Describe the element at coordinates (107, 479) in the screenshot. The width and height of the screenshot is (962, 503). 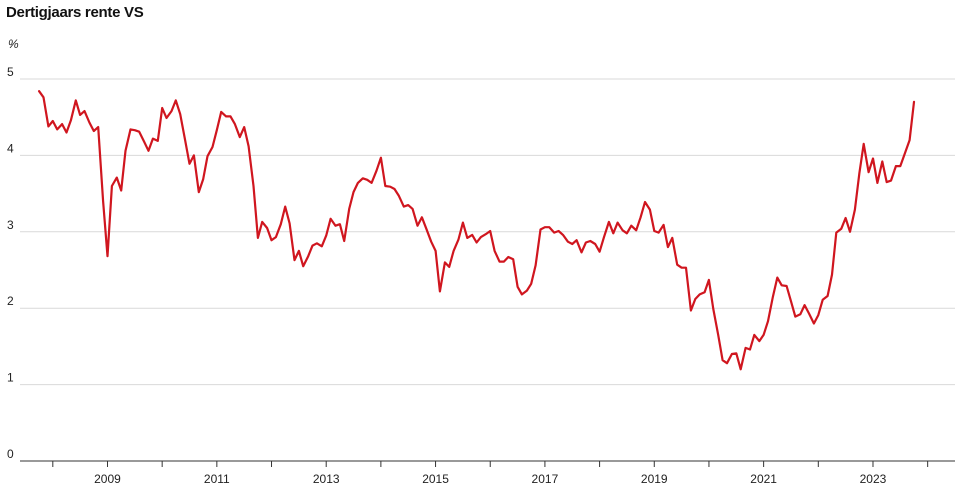
I see `x-tick-label-2009: 2009` at that location.